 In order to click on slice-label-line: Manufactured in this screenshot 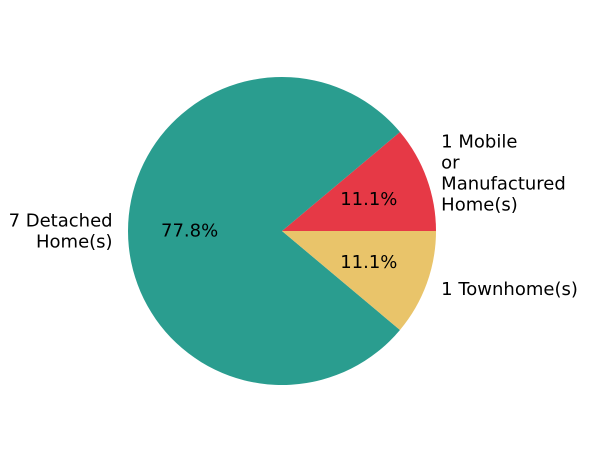, I will do `click(503, 183)`.